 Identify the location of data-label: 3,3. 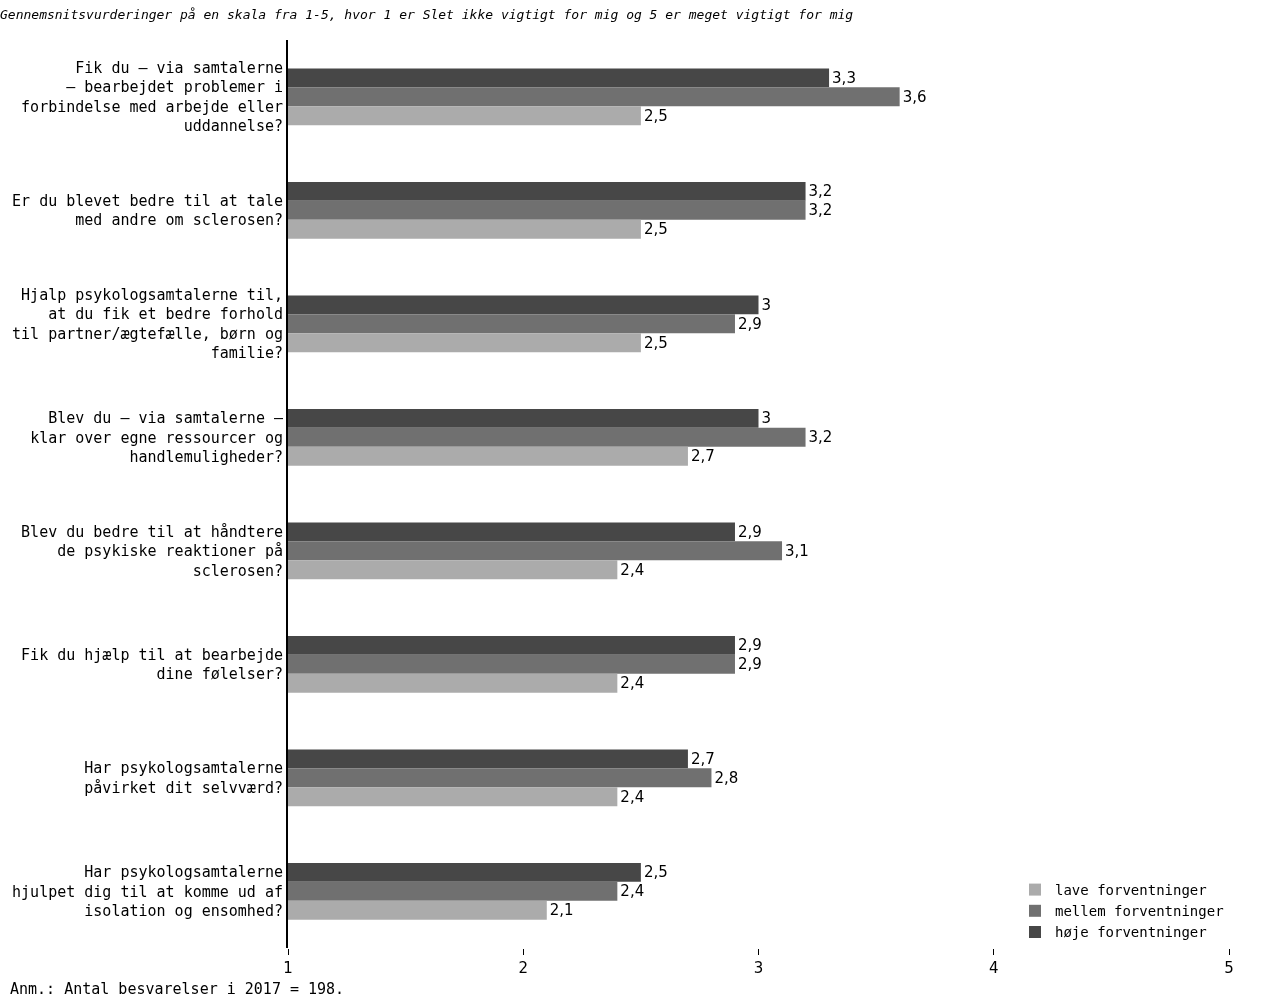
(844, 77).